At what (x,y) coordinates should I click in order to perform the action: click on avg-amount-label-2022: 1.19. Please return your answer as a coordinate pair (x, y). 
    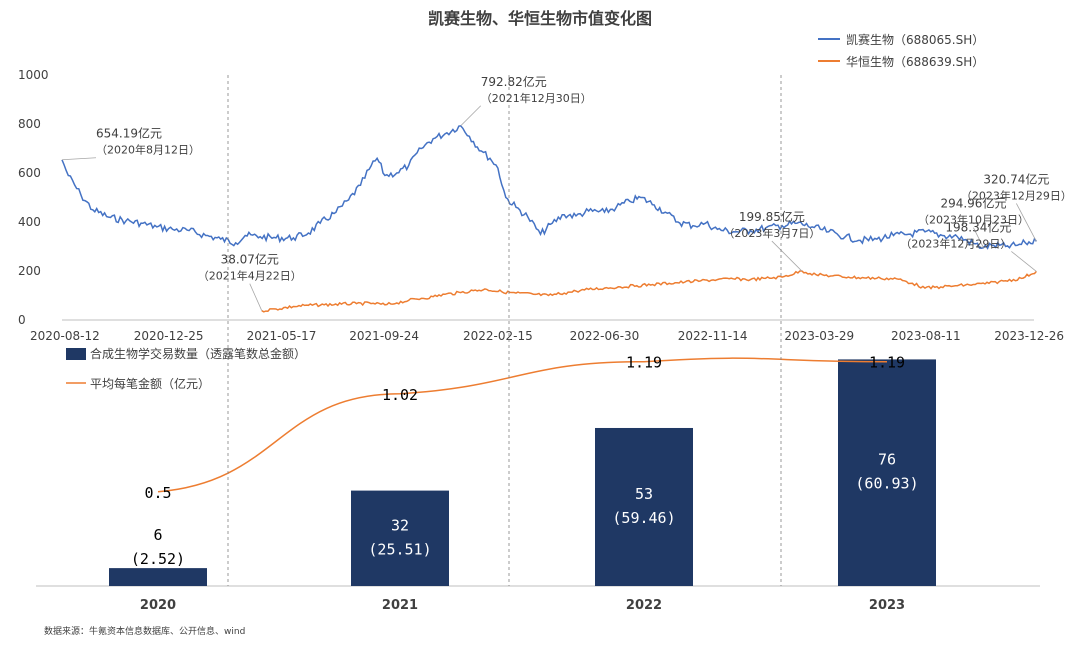
    Looking at the image, I should click on (644, 363).